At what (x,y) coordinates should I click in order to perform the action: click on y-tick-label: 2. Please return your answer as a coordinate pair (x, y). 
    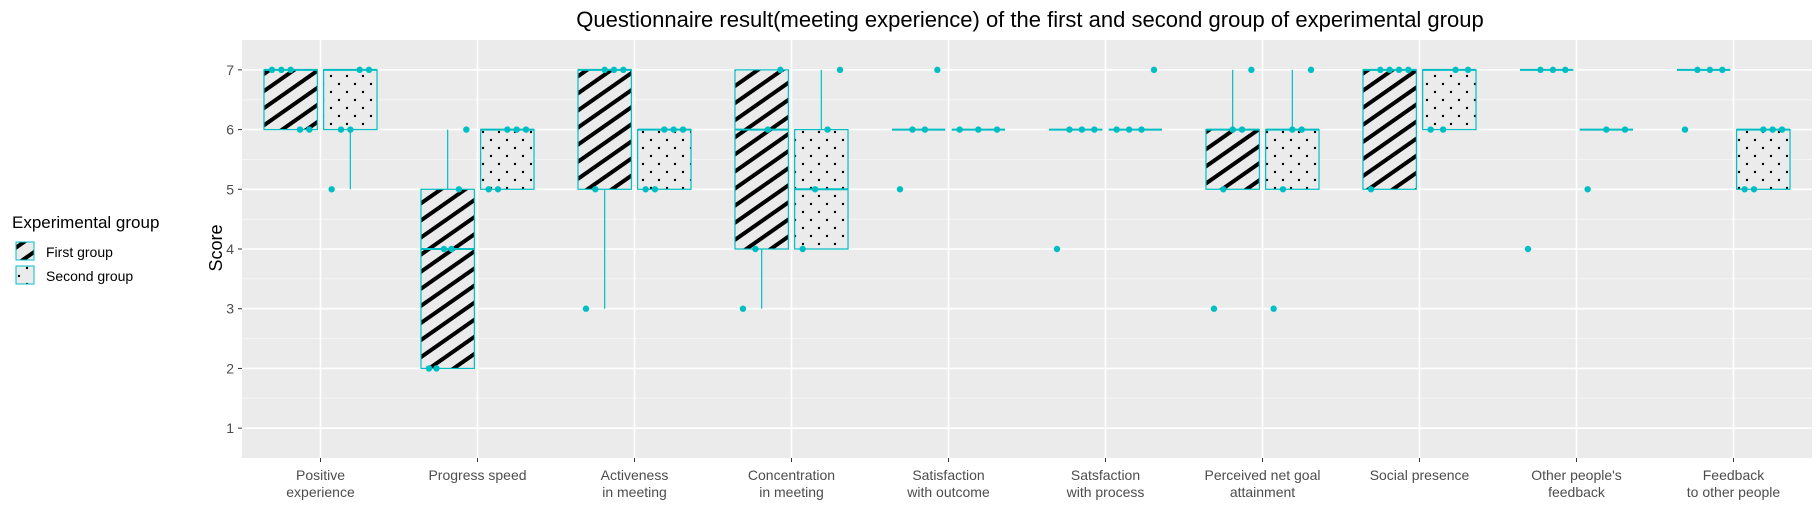
    Looking at the image, I should click on (230, 368).